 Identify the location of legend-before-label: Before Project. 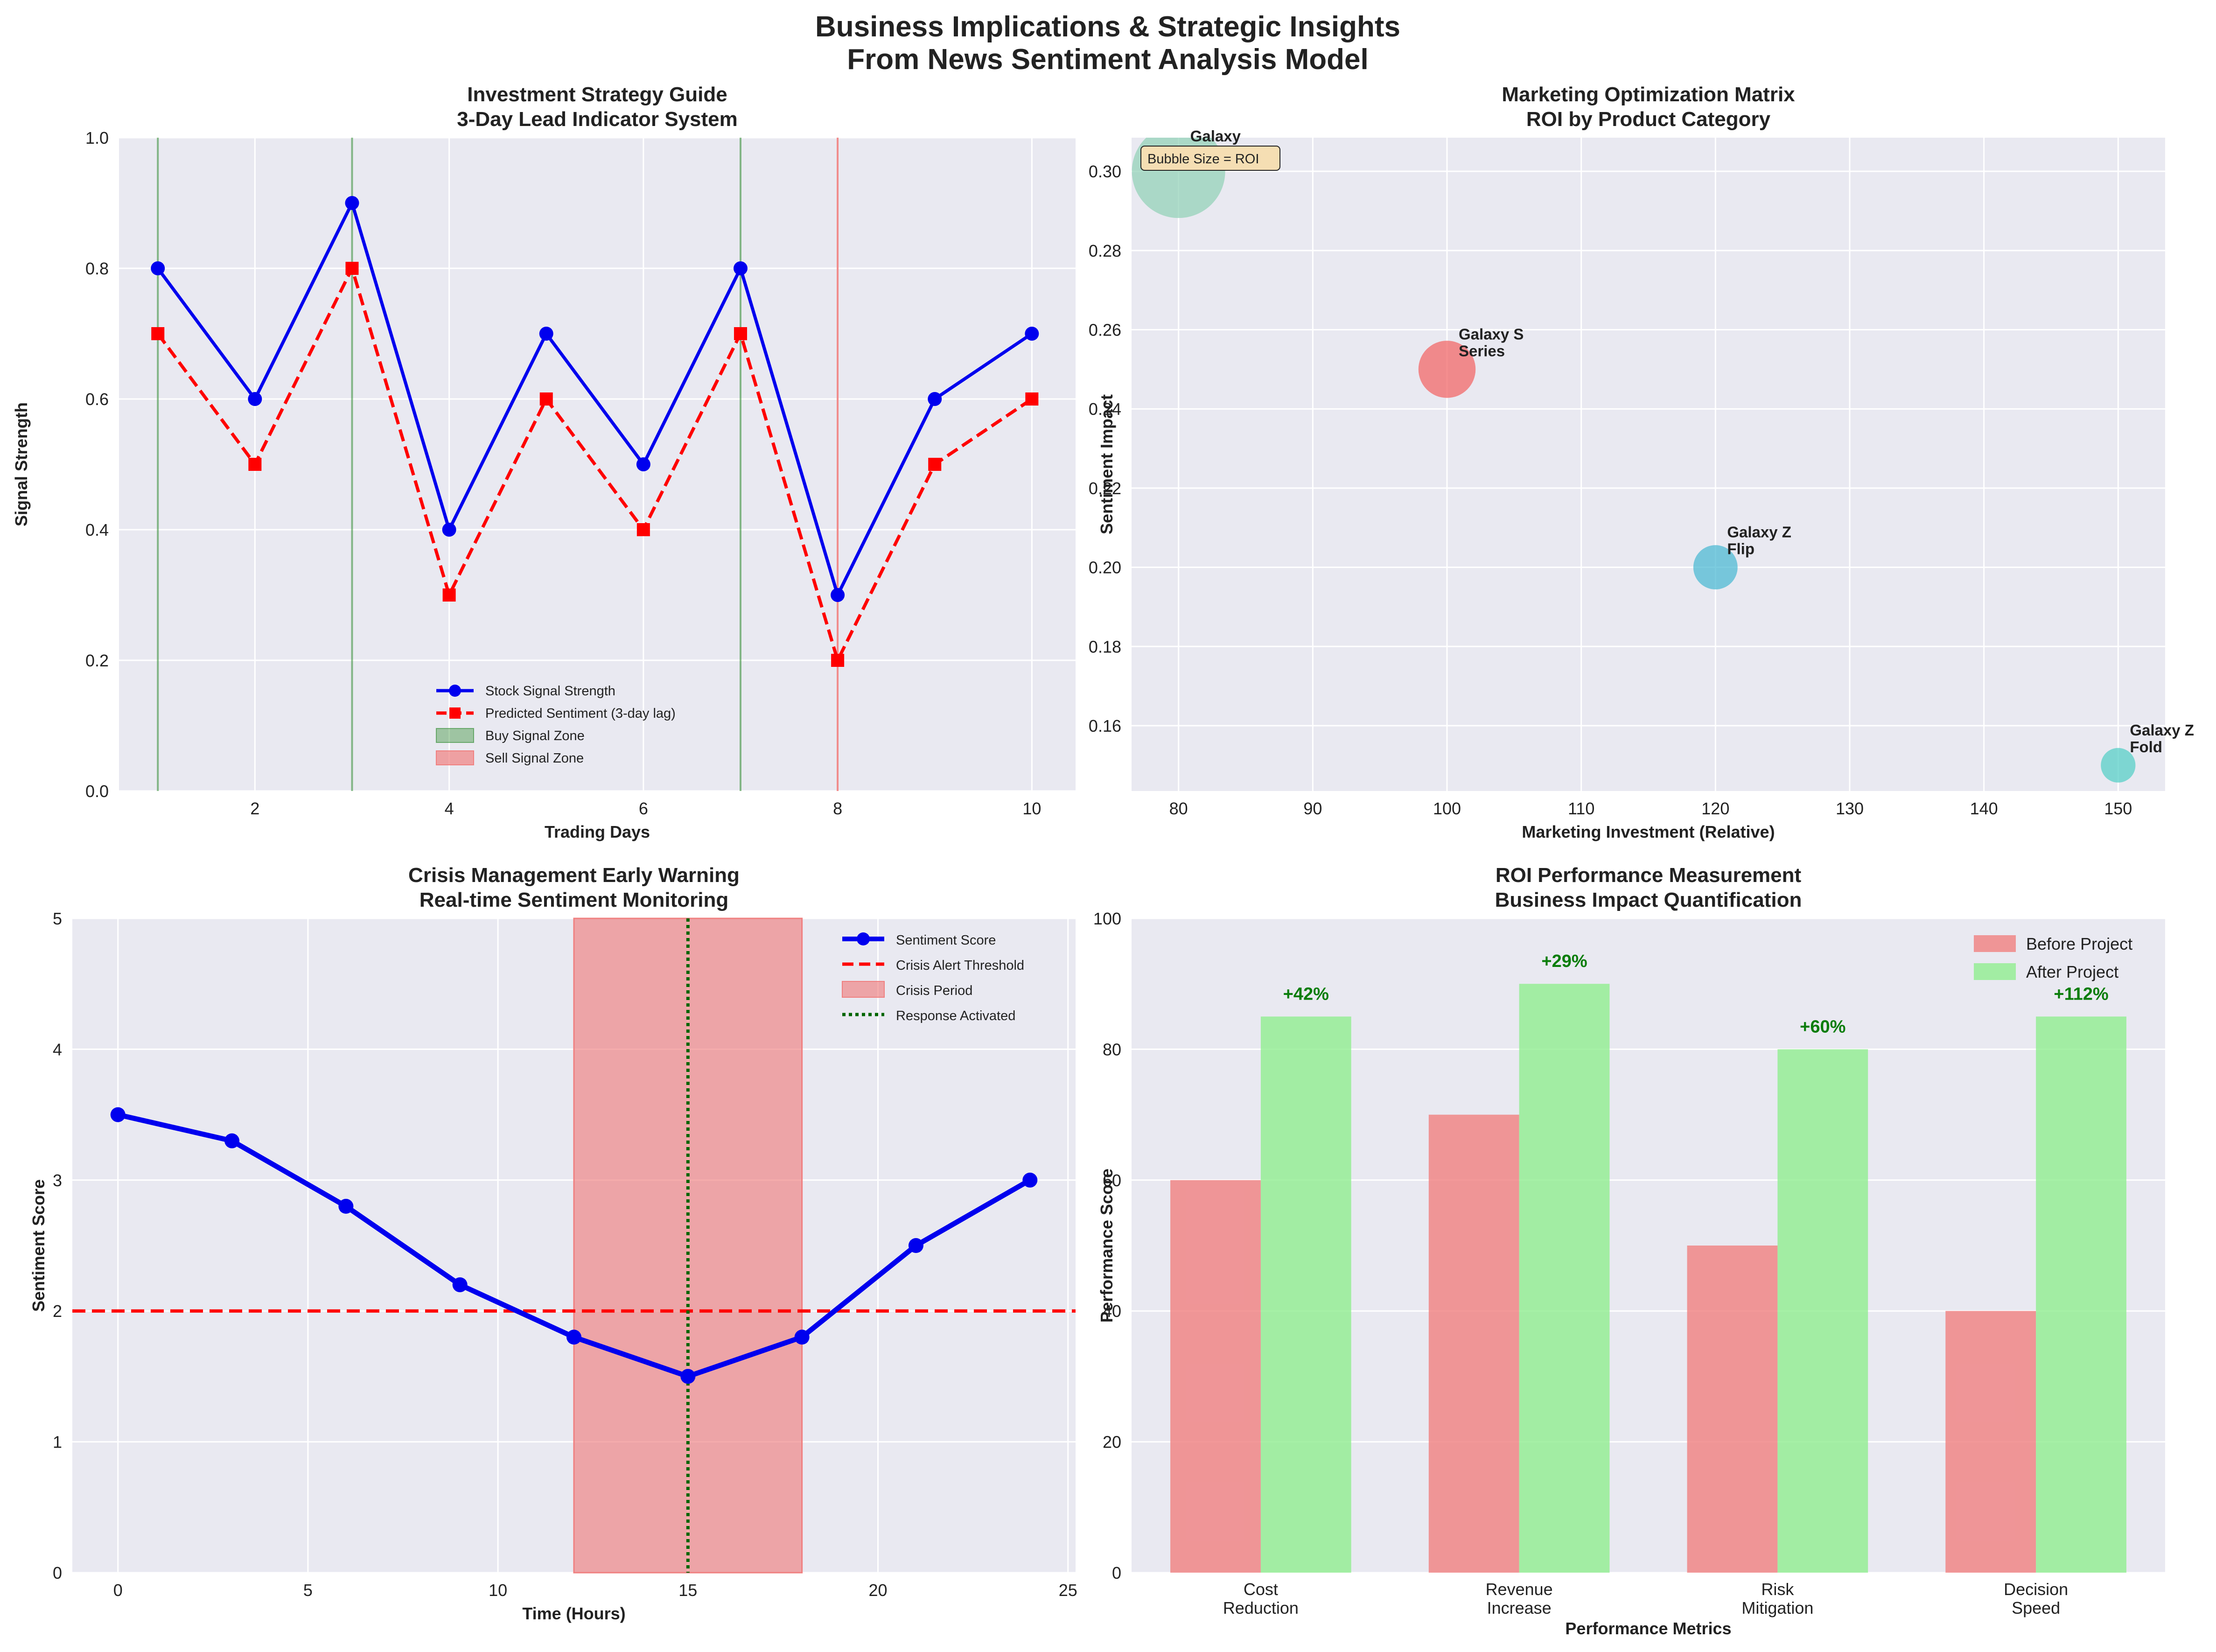
(2079, 943).